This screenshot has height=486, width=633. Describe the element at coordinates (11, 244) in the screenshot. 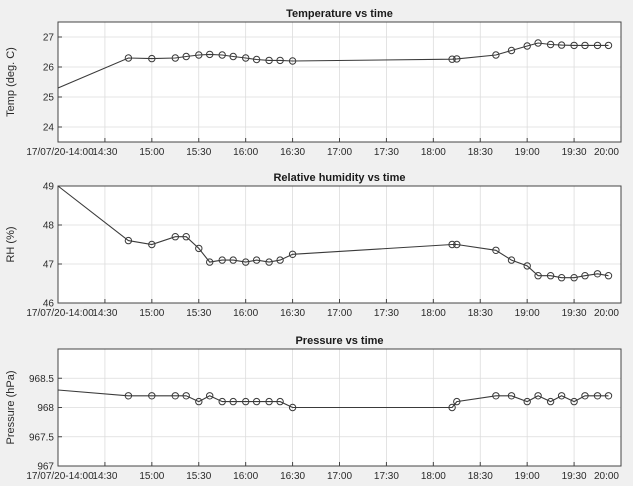

I see `y-axis-label: RH (%)` at that location.